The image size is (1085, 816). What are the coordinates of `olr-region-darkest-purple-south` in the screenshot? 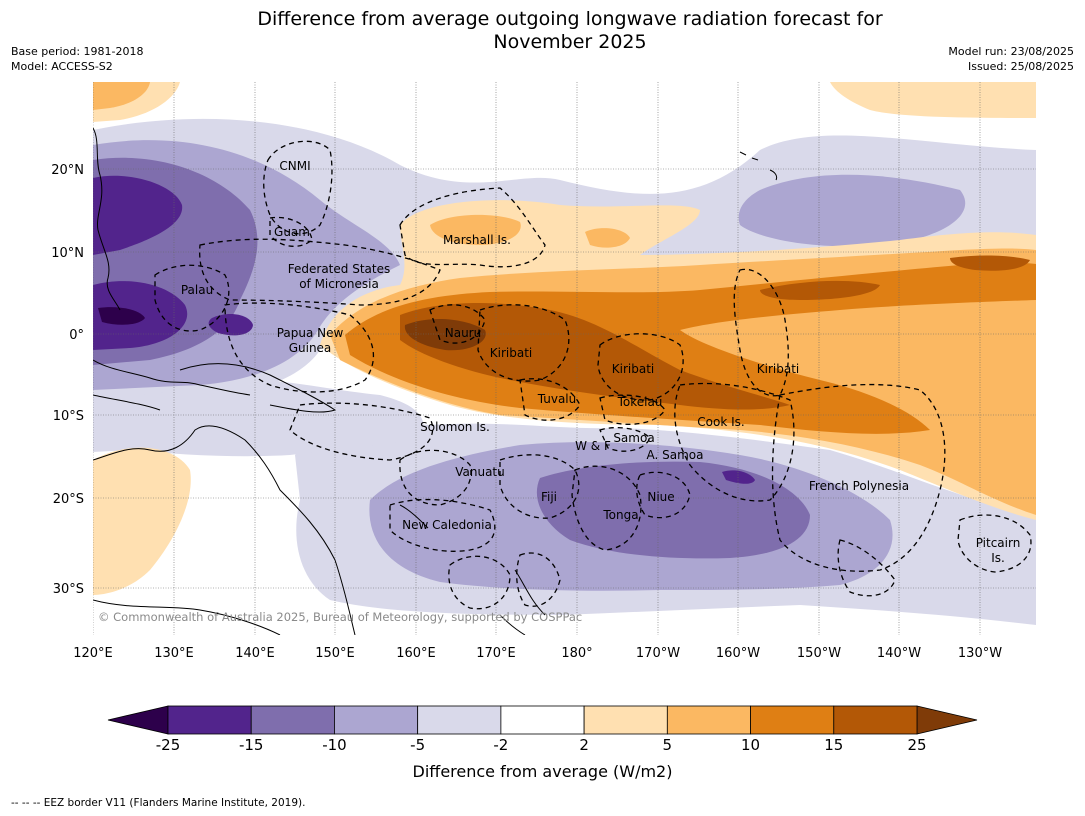 It's located at (738, 477).